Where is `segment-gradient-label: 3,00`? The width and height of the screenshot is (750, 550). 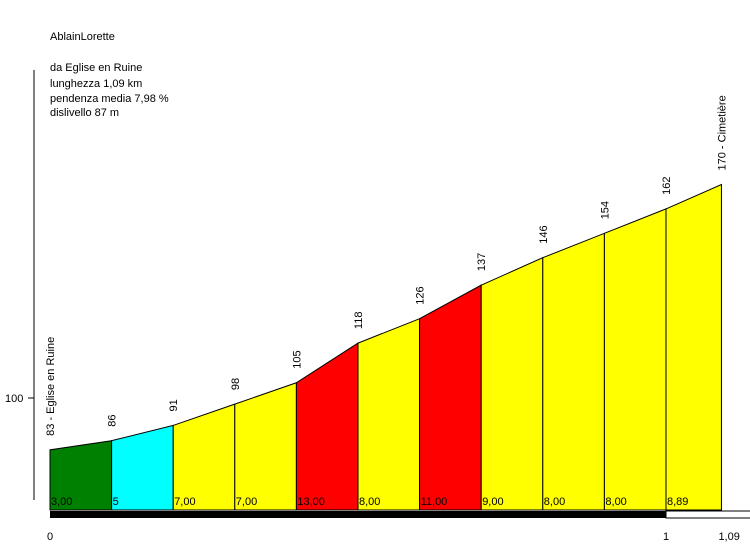
segment-gradient-label: 3,00 is located at coordinates (61, 502).